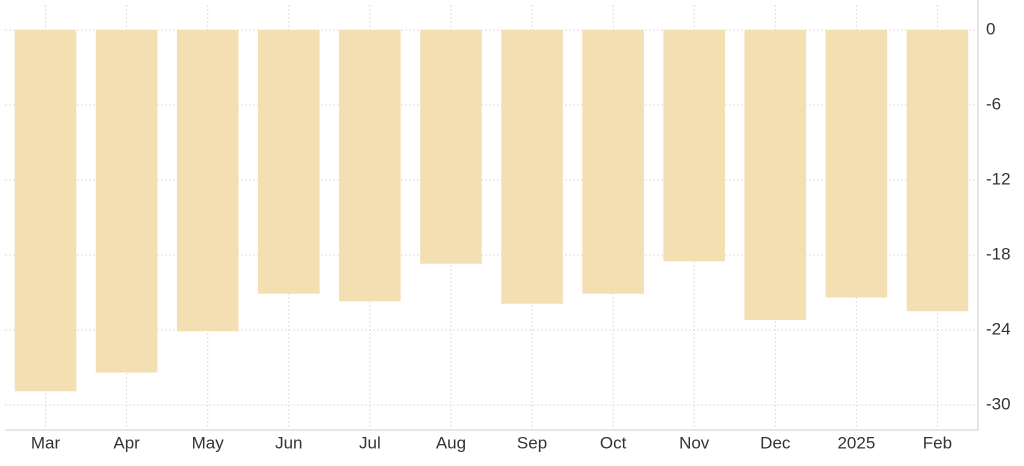  Describe the element at coordinates (998, 253) in the screenshot. I see `y-tick-label: -18` at that location.